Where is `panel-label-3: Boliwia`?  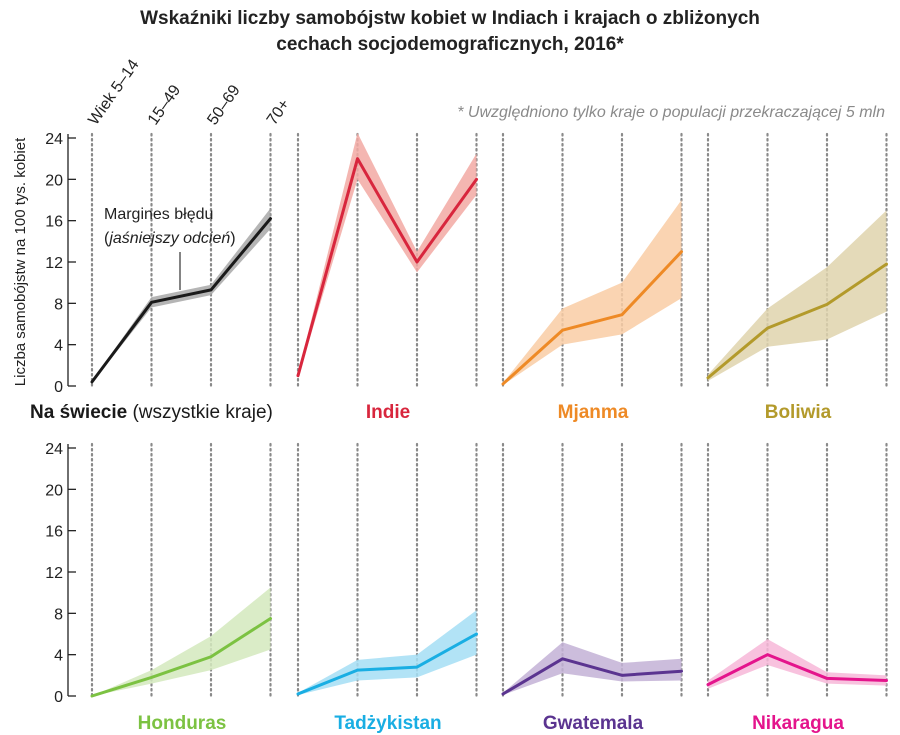
panel-label-3: Boliwia is located at coordinates (798, 412).